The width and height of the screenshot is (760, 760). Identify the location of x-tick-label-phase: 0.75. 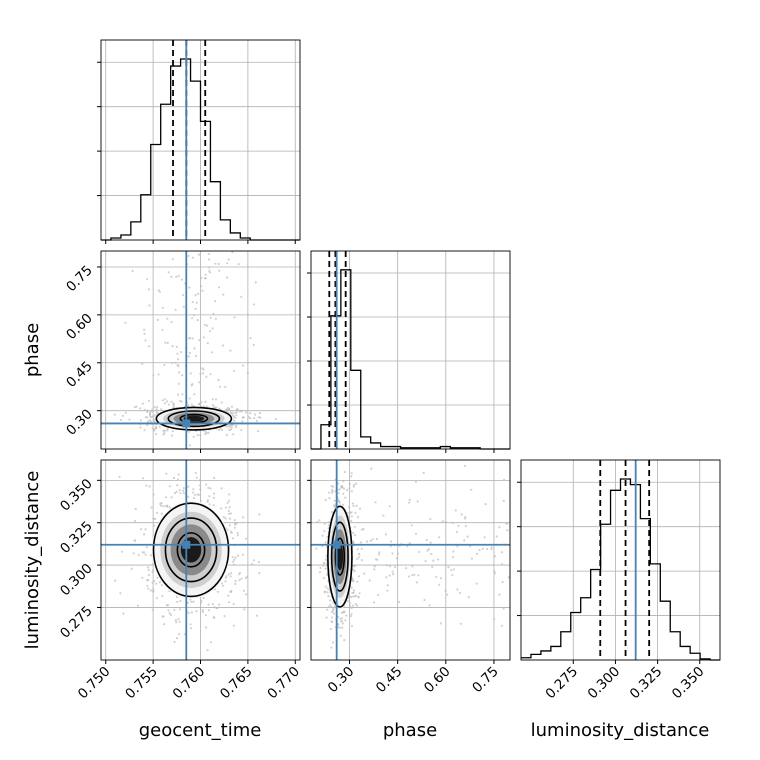
(485, 680).